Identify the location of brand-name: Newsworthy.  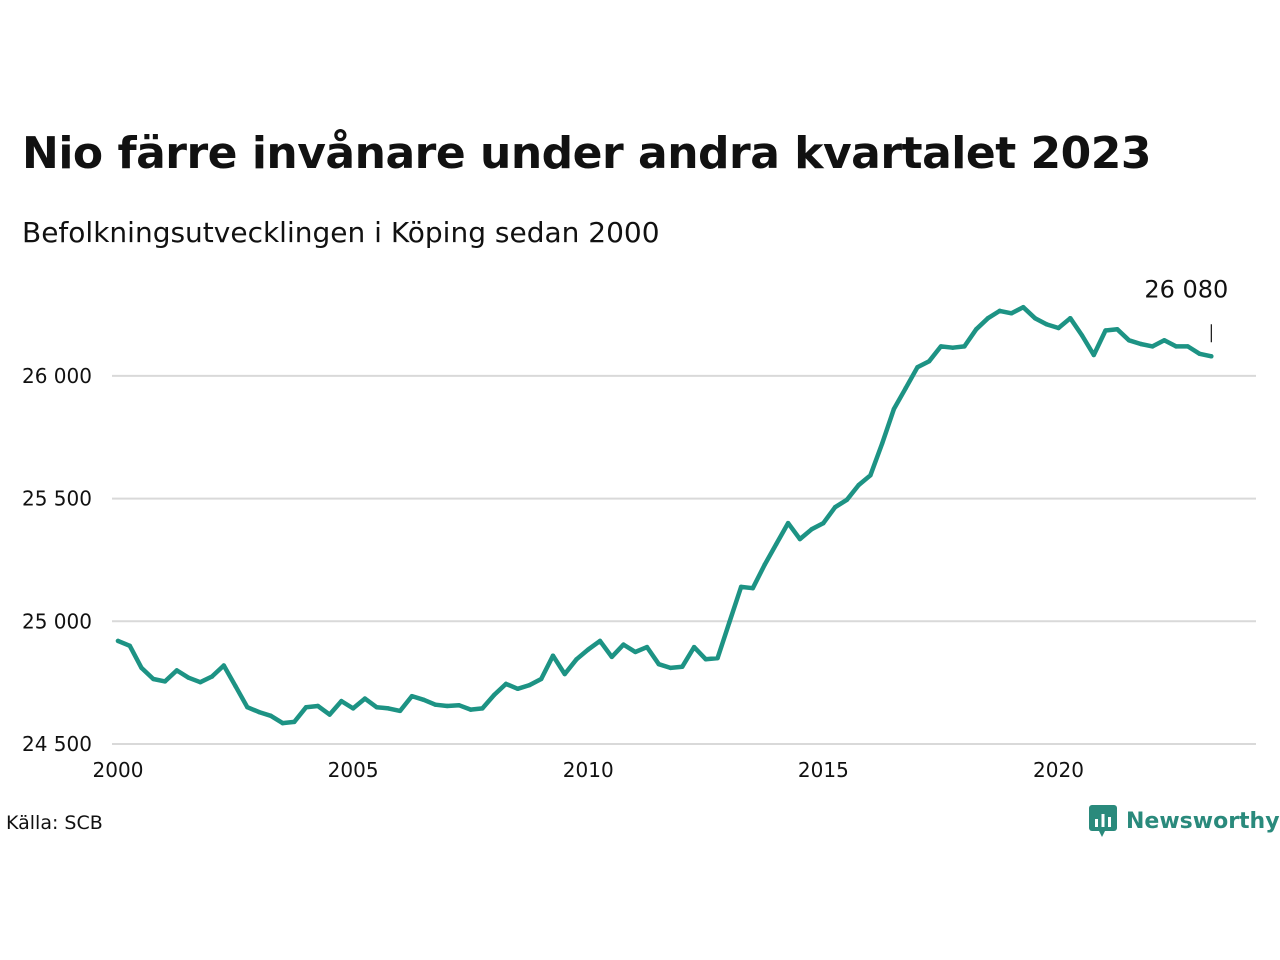
(1203, 821).